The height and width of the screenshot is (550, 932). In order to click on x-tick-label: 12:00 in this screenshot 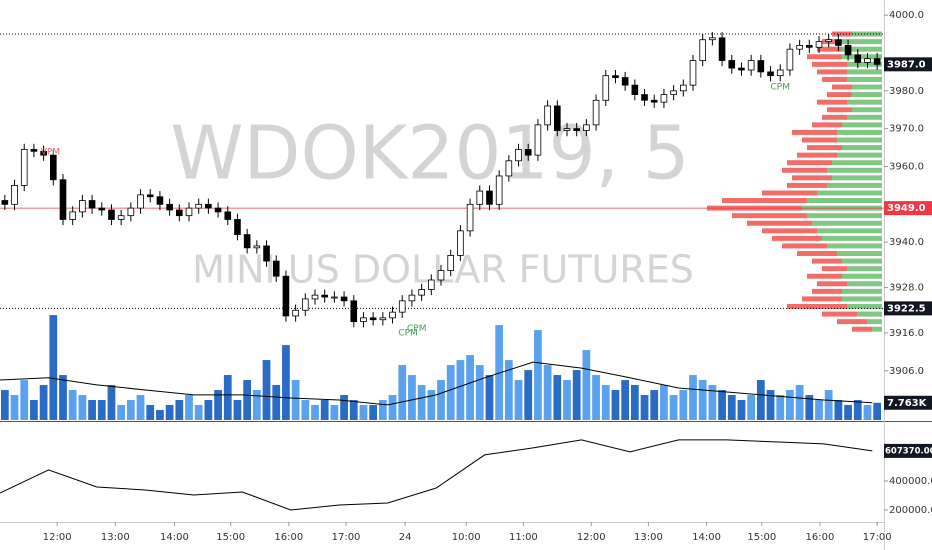, I will do `click(591, 537)`.